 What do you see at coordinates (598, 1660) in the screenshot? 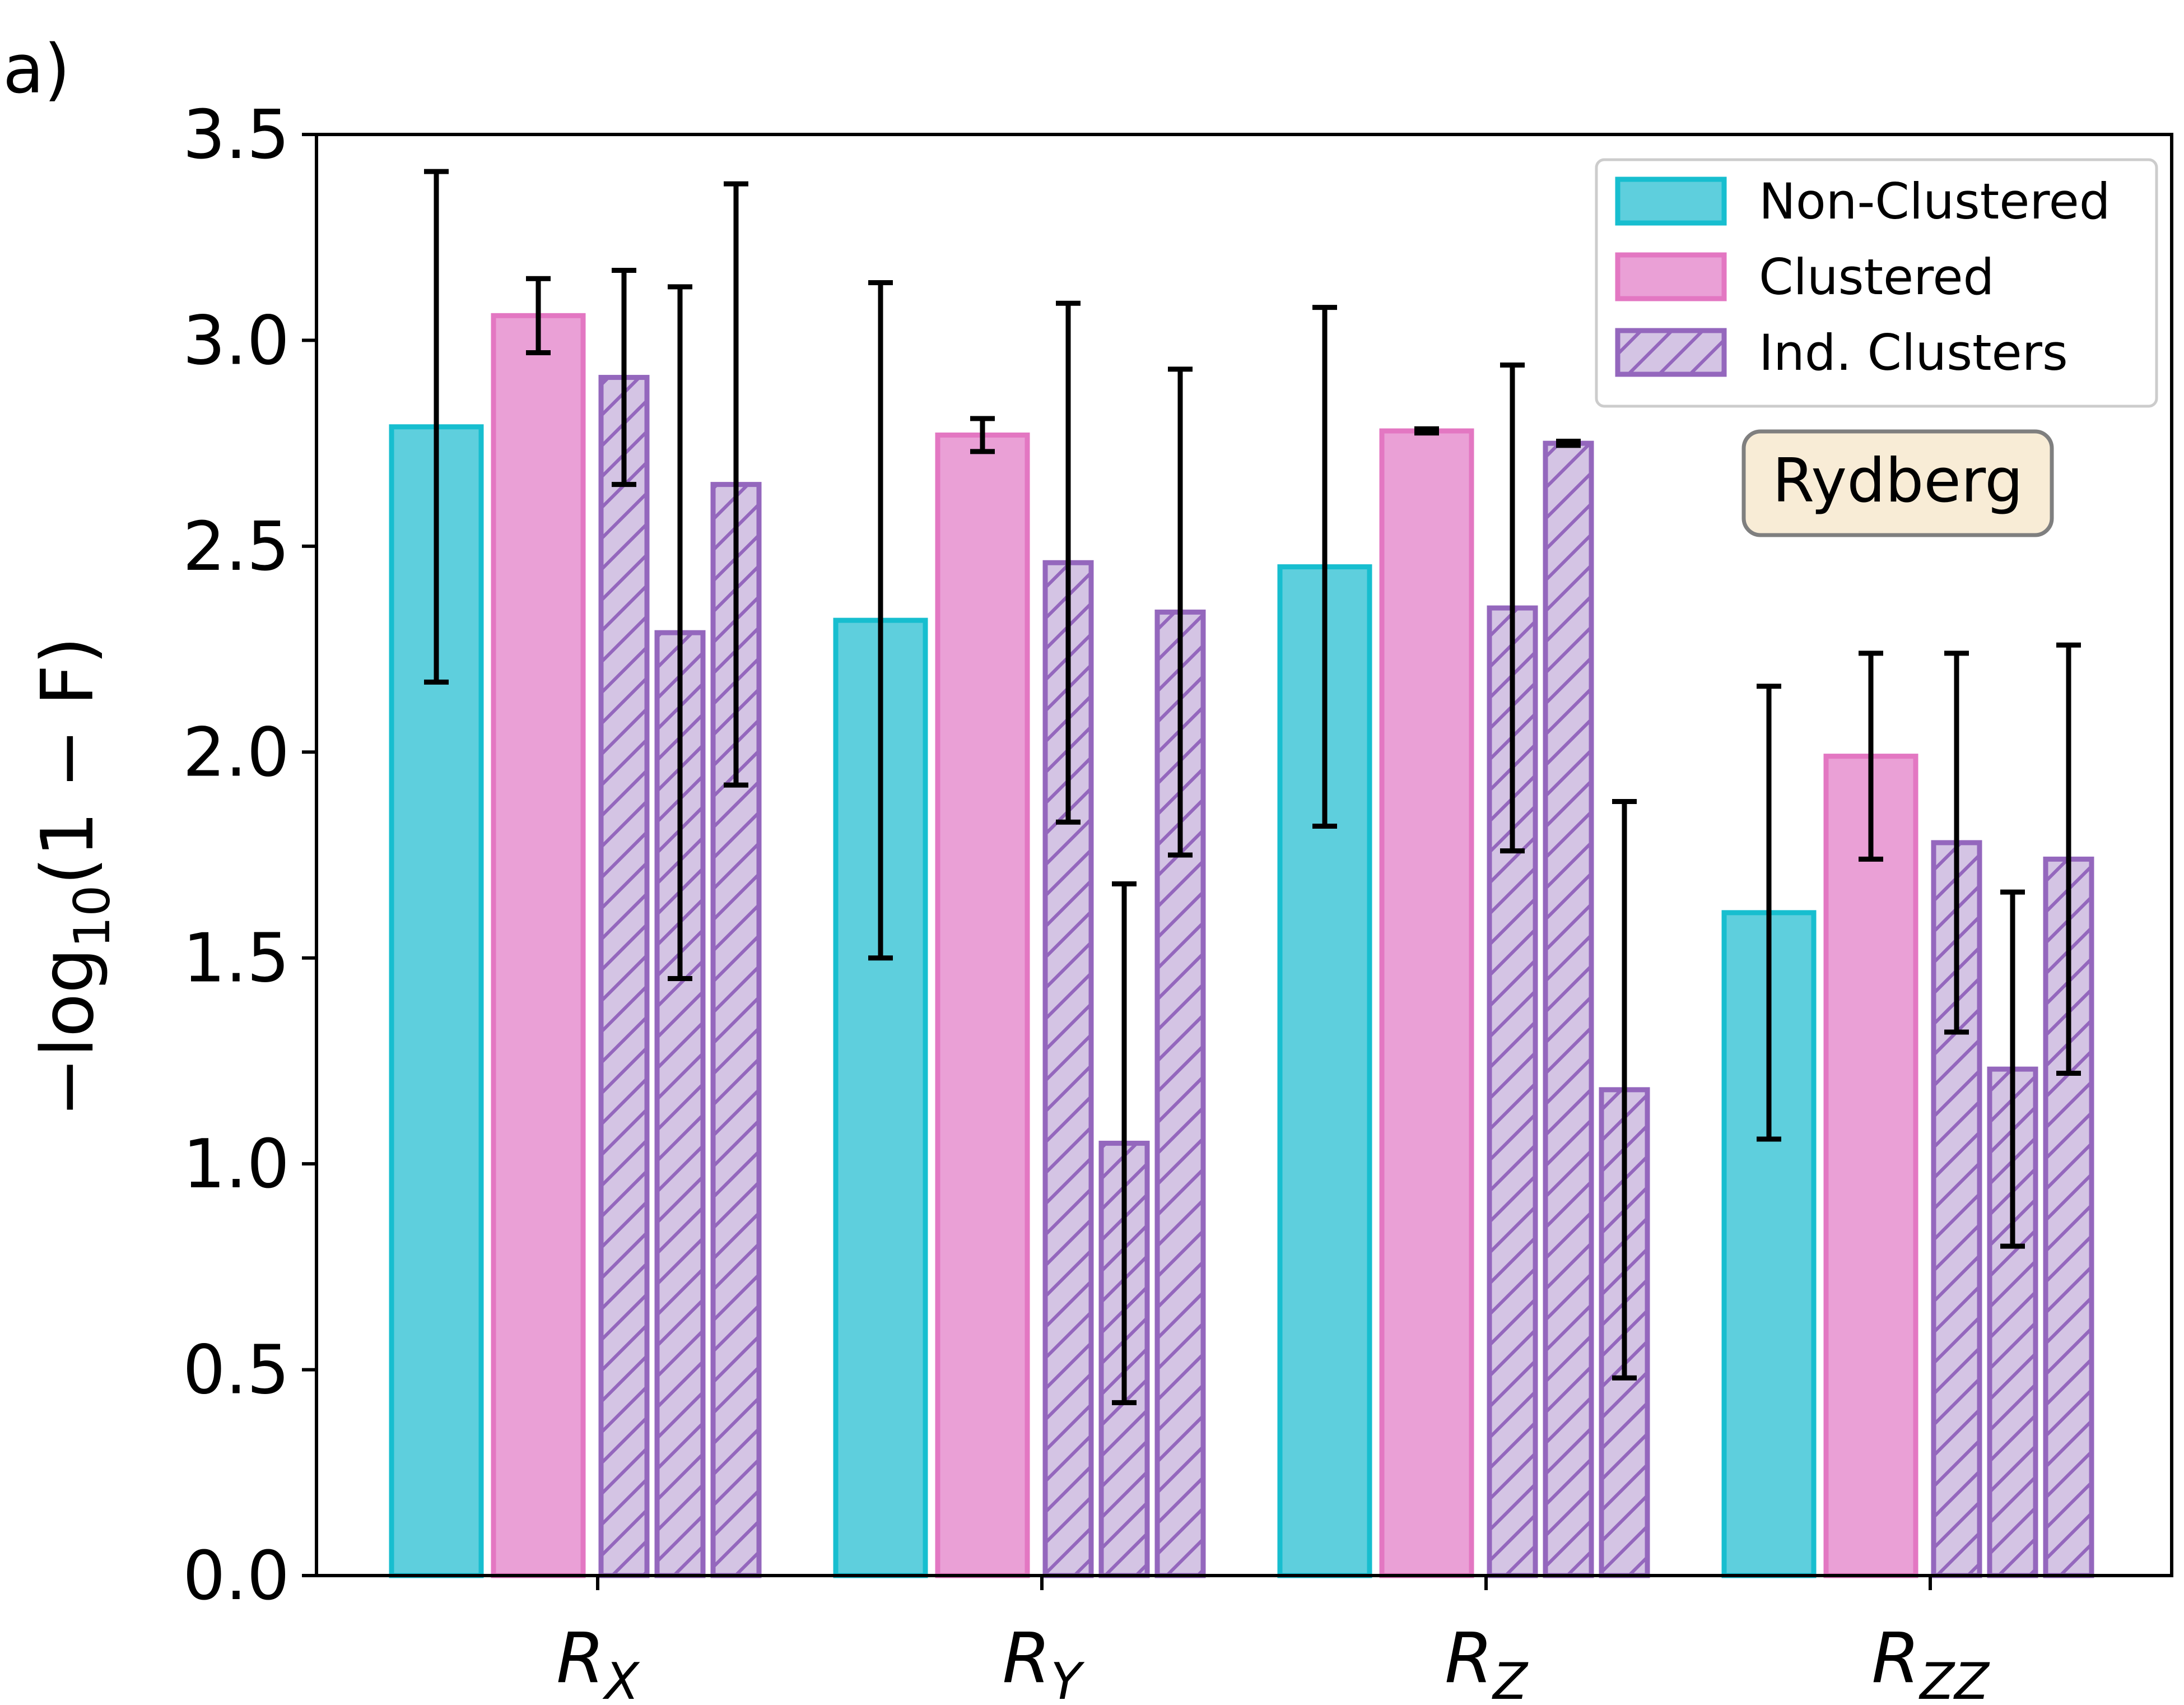
I see `x-tick-label-1: RX` at bounding box center [598, 1660].